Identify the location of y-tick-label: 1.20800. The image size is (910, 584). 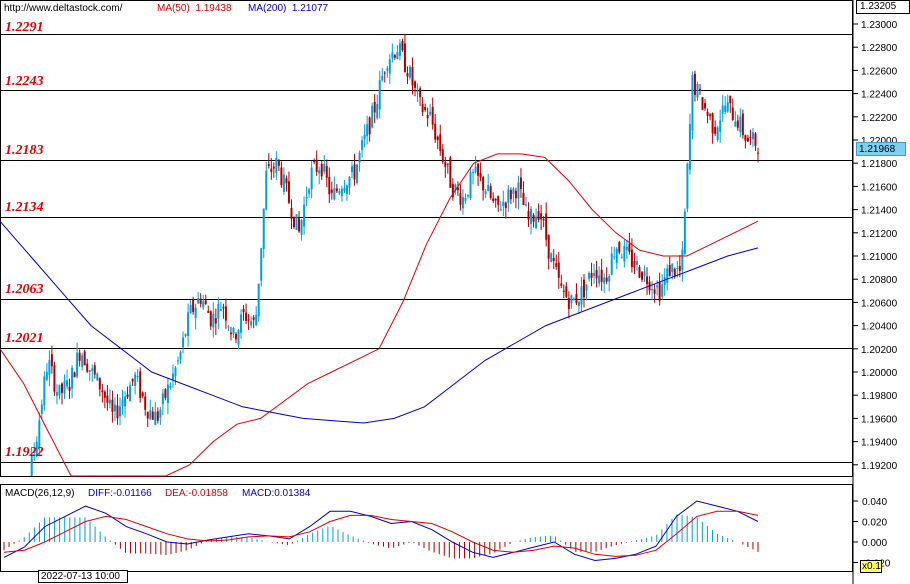
(879, 280).